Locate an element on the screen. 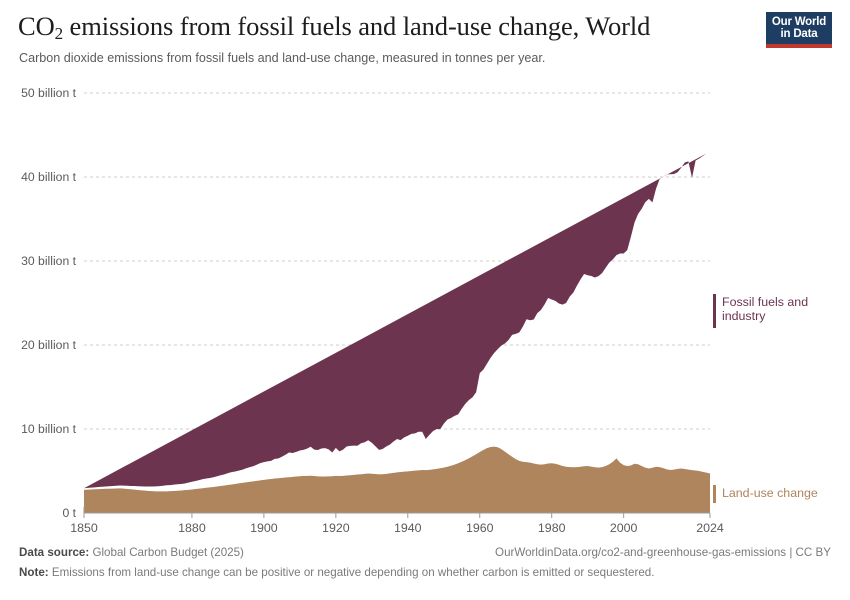 The image size is (850, 600). title-prefix: CO is located at coordinates (36, 26).